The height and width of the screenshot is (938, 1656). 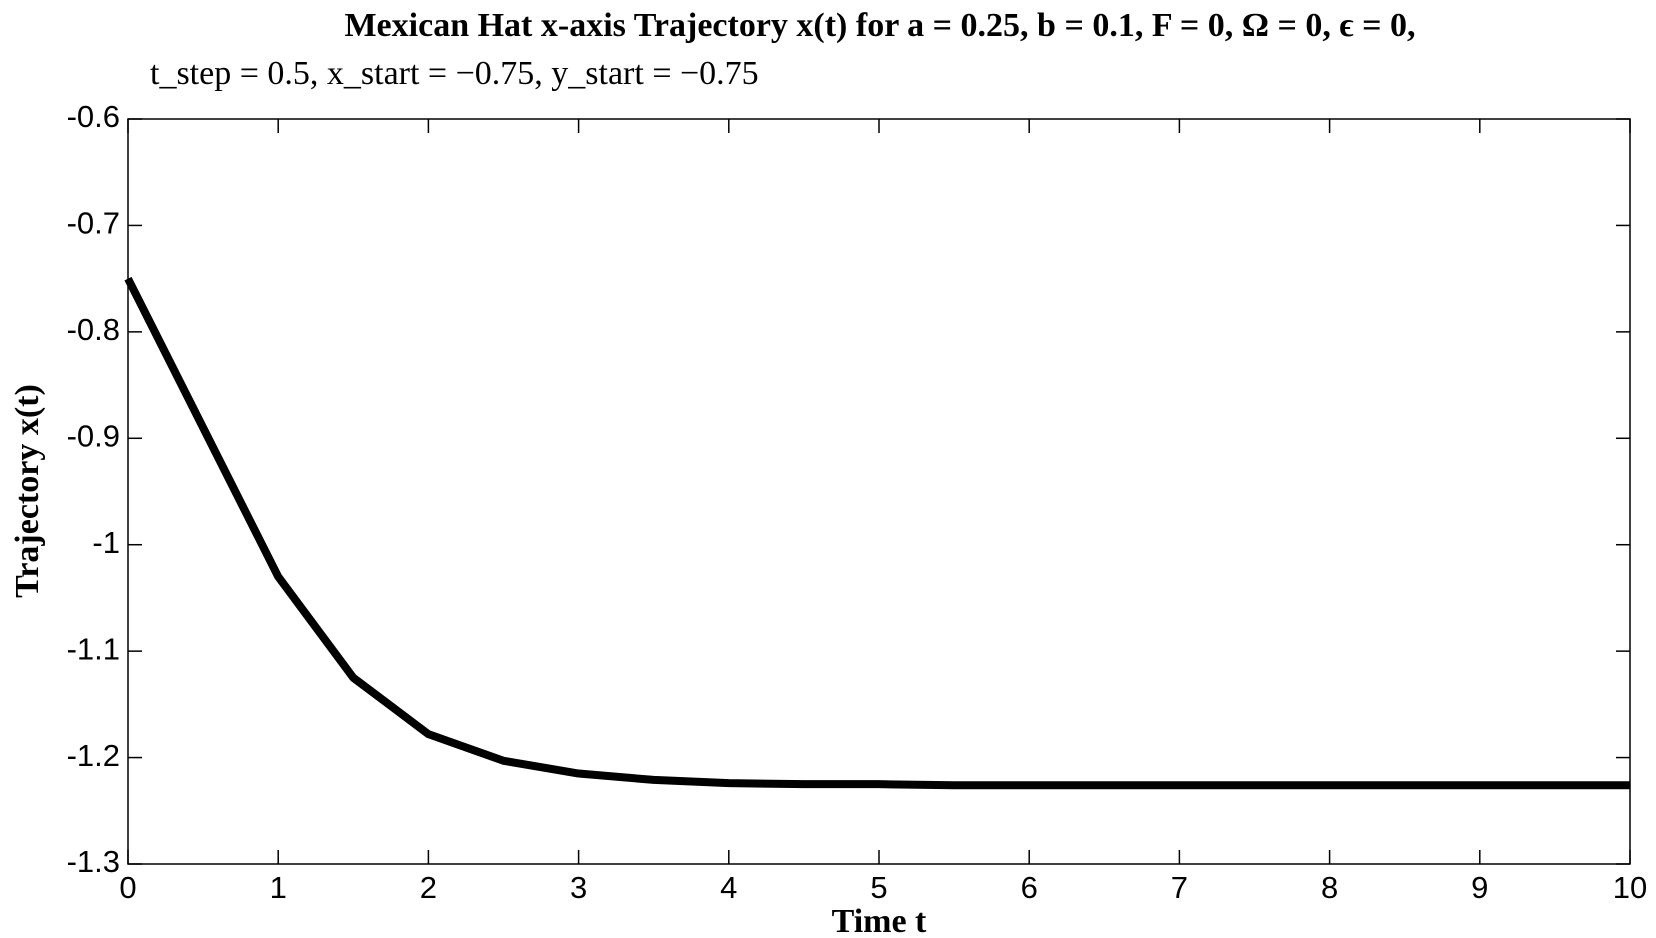 What do you see at coordinates (93, 648) in the screenshot?
I see `y-tick-label: -1.1` at bounding box center [93, 648].